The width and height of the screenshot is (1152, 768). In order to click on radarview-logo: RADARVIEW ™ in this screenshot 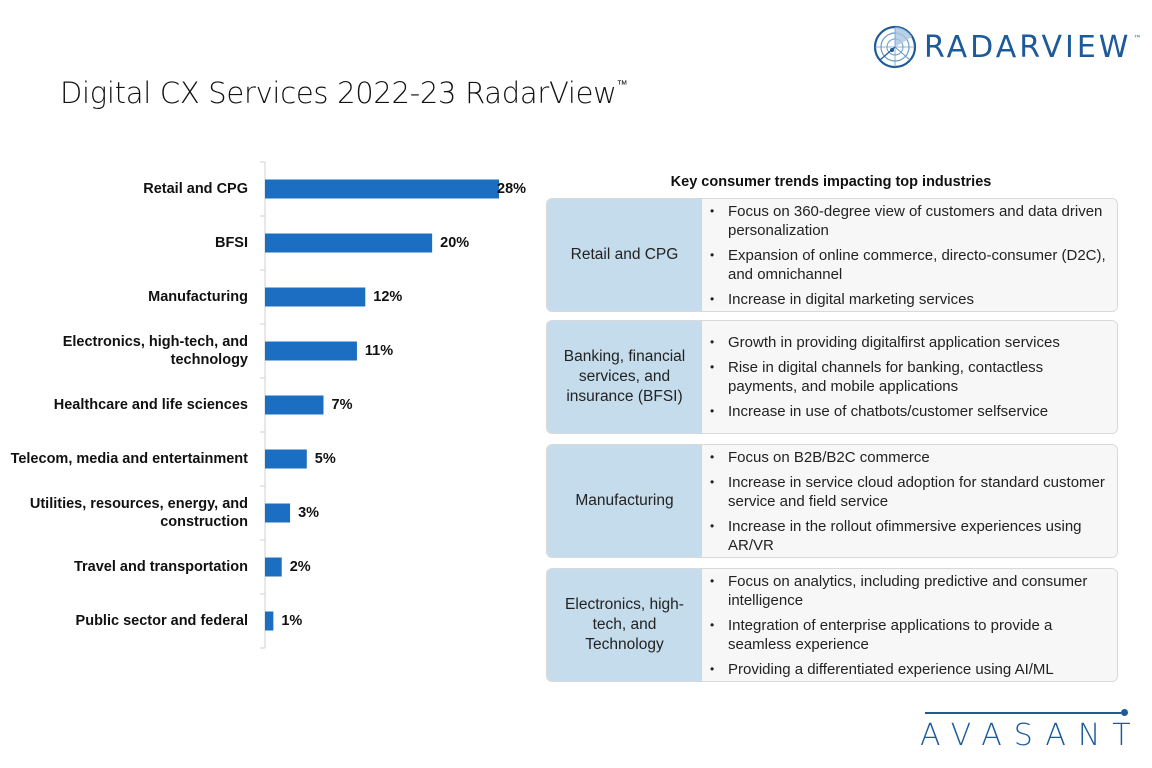, I will do `click(1006, 47)`.